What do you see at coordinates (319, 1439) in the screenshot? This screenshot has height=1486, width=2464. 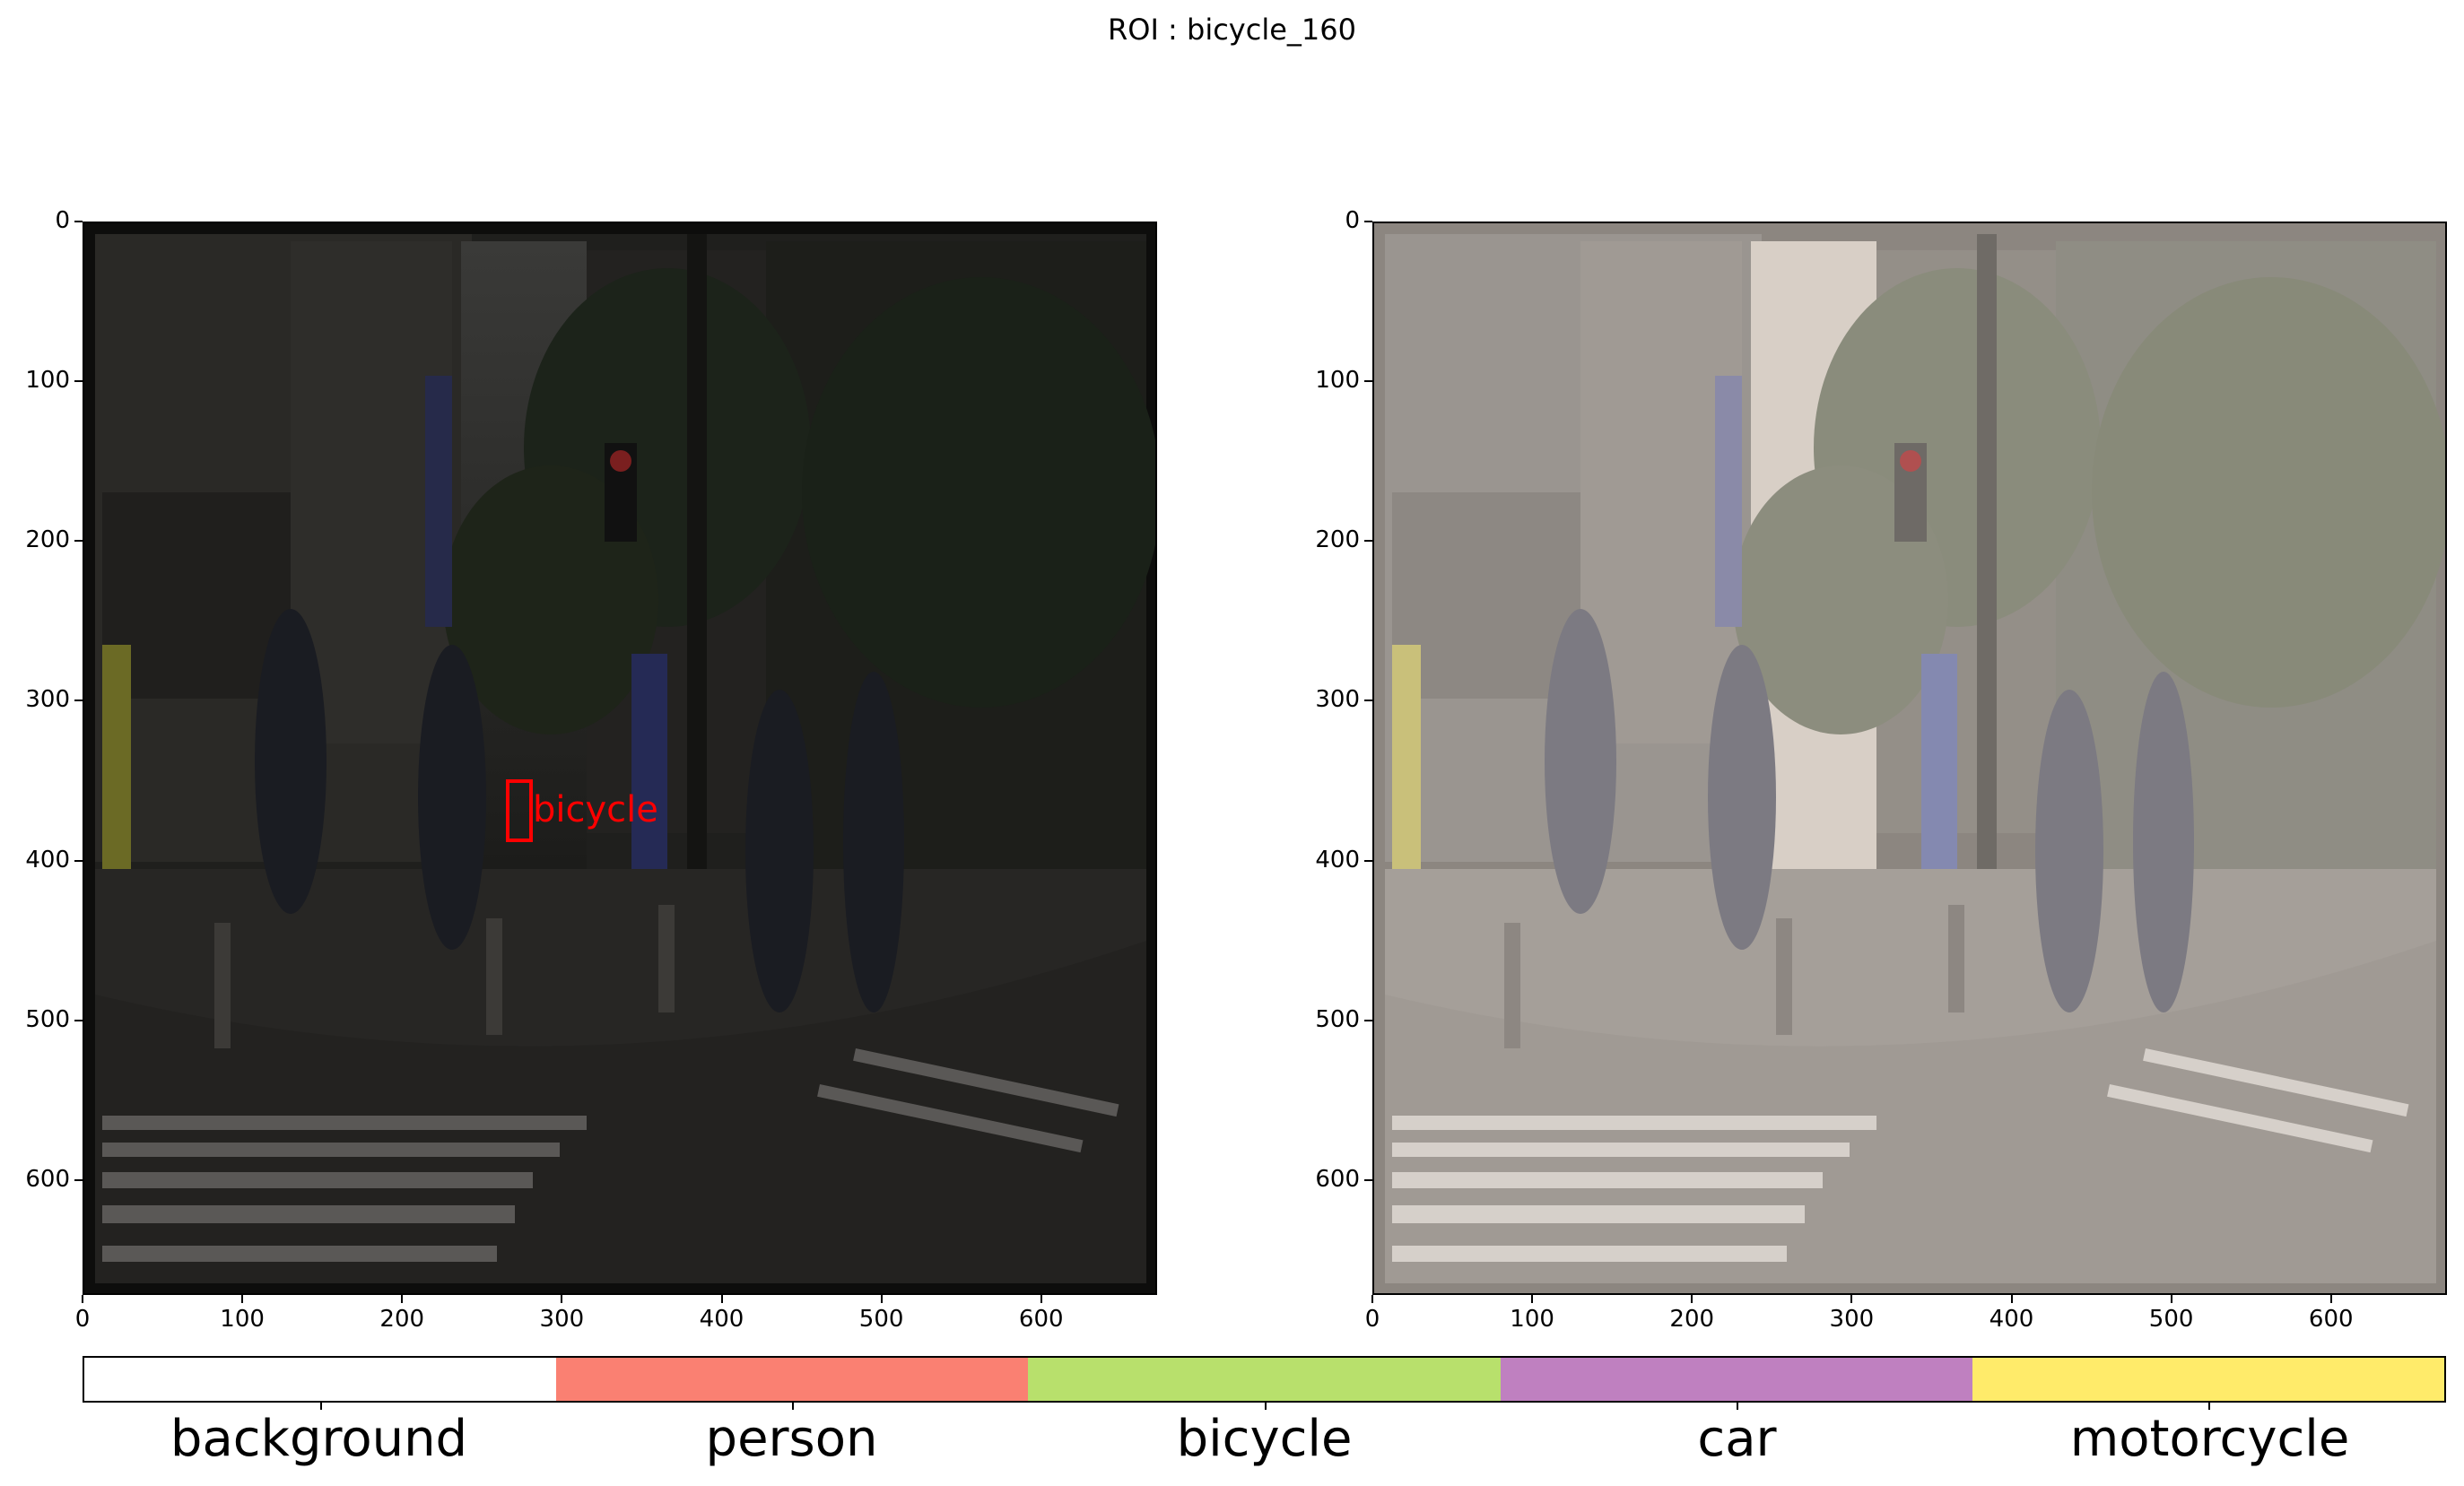 I see `colorbar-label-background: background` at bounding box center [319, 1439].